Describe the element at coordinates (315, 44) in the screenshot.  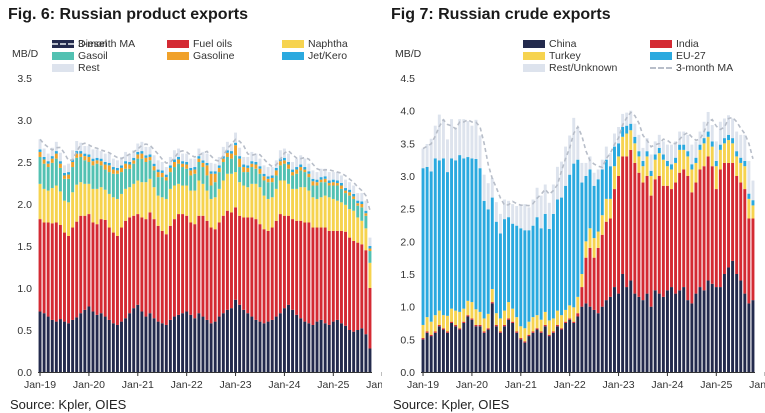
I see `legend-item-naphtha: Naphtha` at that location.